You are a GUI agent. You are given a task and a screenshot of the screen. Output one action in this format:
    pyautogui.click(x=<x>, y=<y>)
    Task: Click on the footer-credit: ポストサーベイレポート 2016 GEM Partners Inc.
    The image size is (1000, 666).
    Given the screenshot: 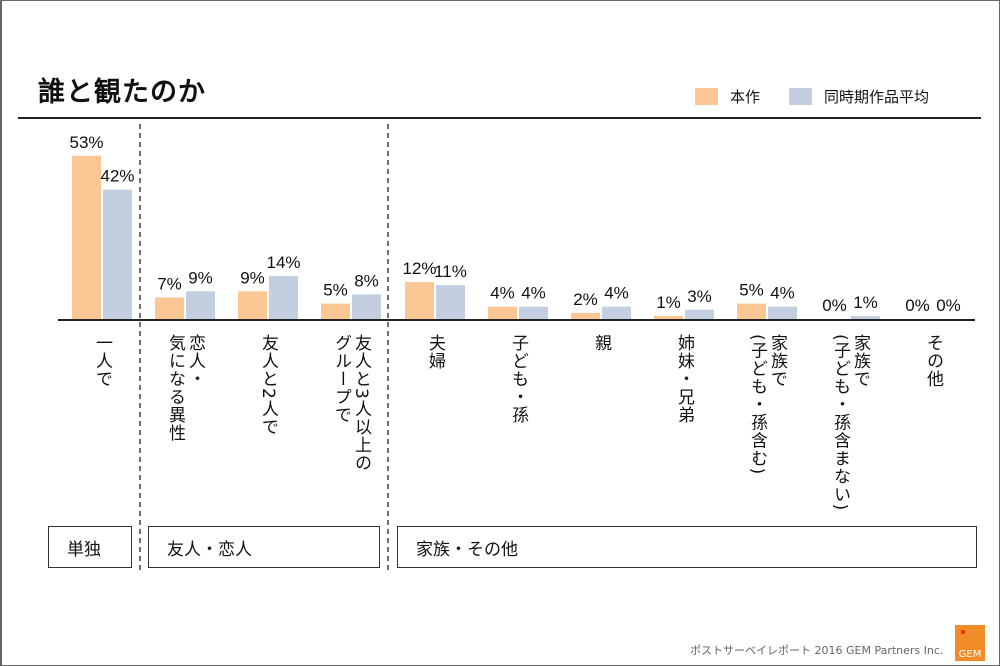 What is the action you would take?
    pyautogui.click(x=817, y=650)
    